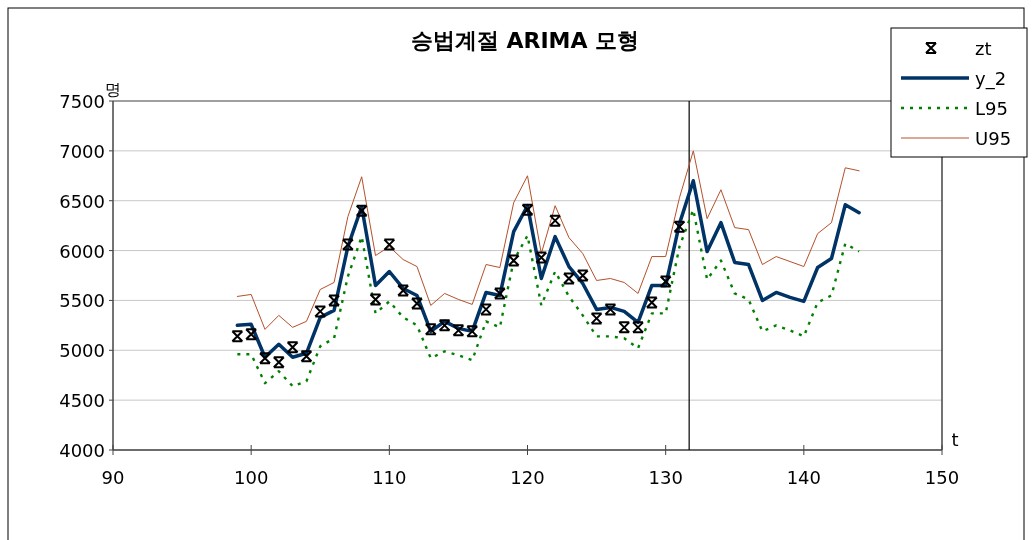 Image resolution: width=1032 pixels, height=540 pixels. What do you see at coordinates (525, 40) in the screenshot?
I see `chart-title: 승법계절 ARIMA 모형` at bounding box center [525, 40].